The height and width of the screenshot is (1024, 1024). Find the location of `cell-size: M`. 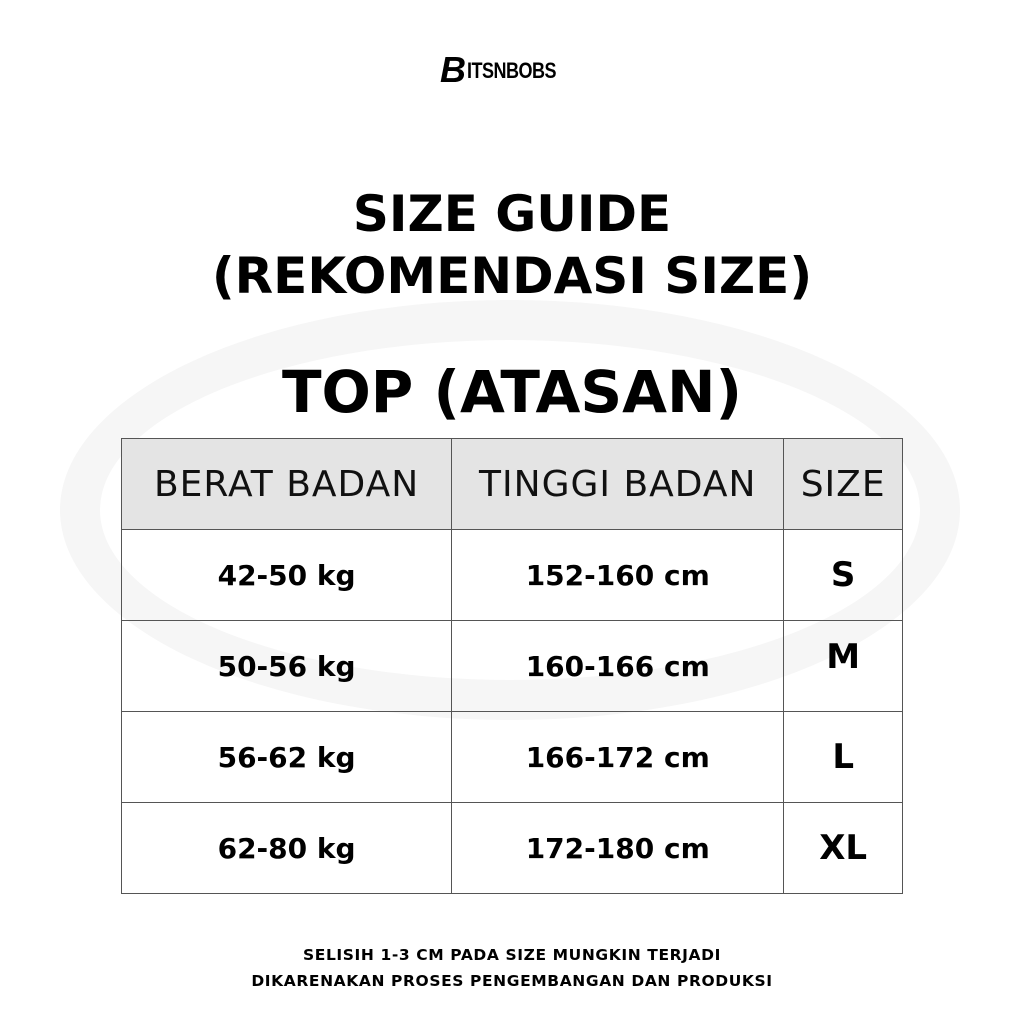

cell-size: M is located at coordinates (843, 666).